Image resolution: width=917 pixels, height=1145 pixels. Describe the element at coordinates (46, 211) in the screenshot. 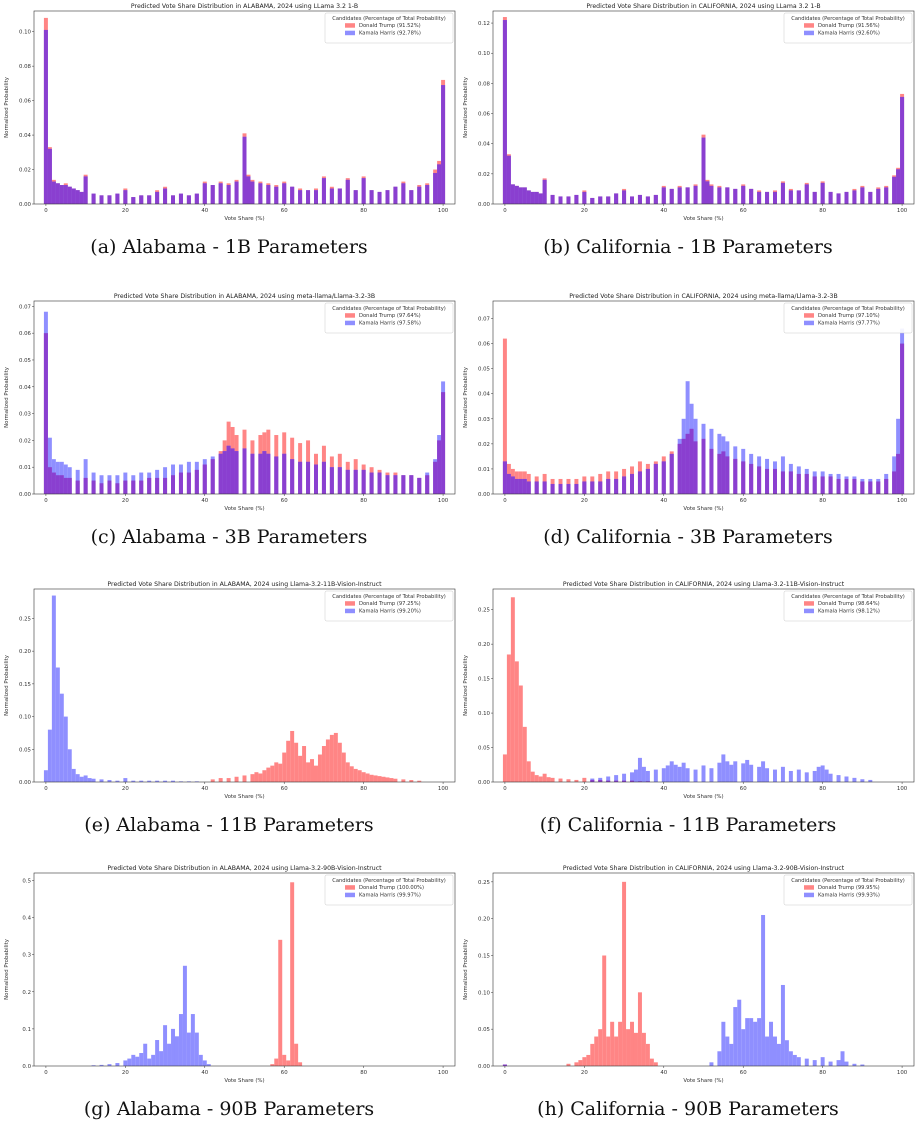

I see `x-tick-label: 0` at that location.